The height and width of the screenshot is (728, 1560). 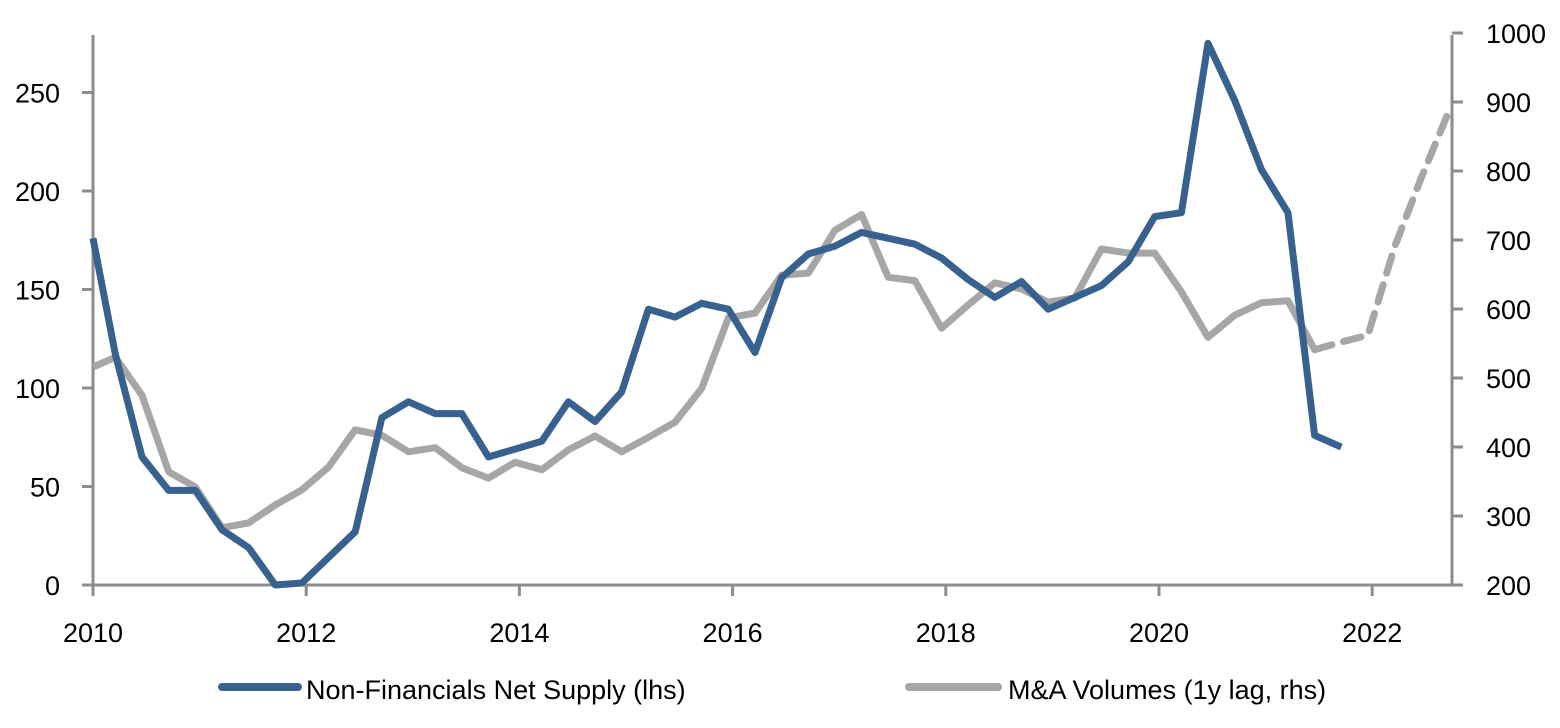 I want to click on left-tick-label: 150, so click(x=37, y=291).